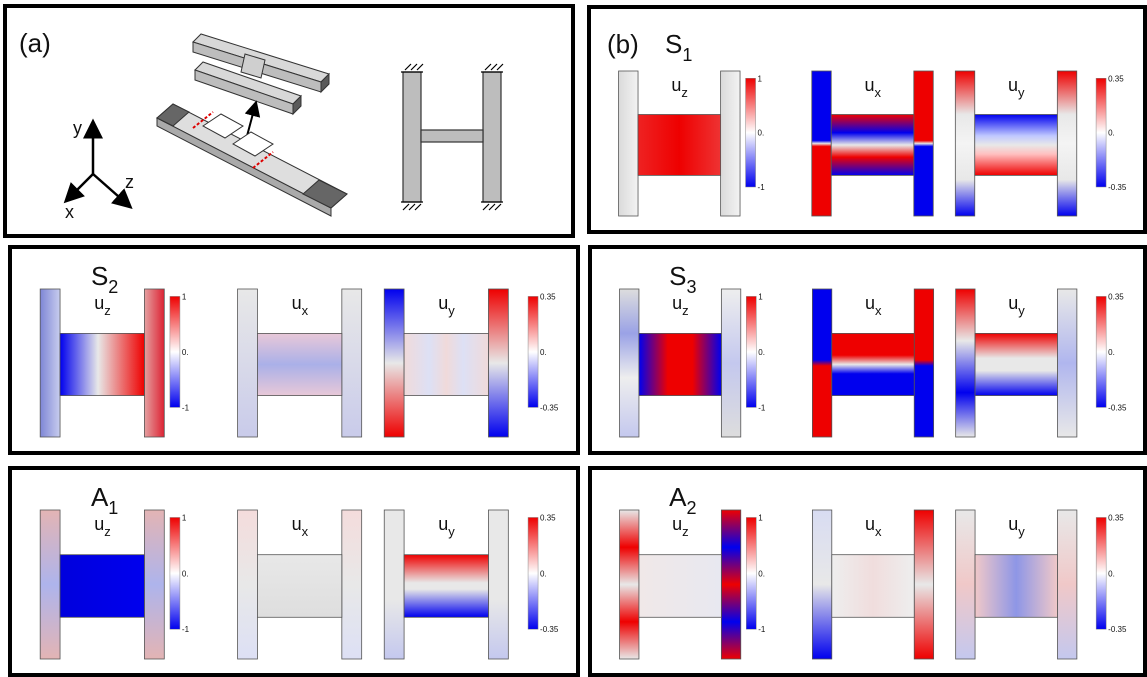 Image resolution: width=1147 pixels, height=677 pixels. What do you see at coordinates (102, 584) in the screenshot?
I see `field-map-a1-uz: uz` at bounding box center [102, 584].